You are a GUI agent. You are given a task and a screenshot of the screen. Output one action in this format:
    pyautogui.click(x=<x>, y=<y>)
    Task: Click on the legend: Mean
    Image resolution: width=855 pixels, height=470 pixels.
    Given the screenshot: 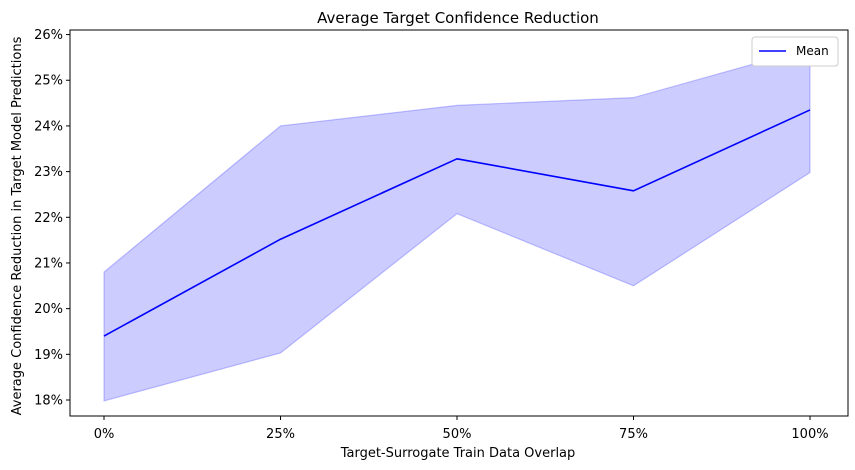 What is the action you would take?
    pyautogui.click(x=795, y=51)
    